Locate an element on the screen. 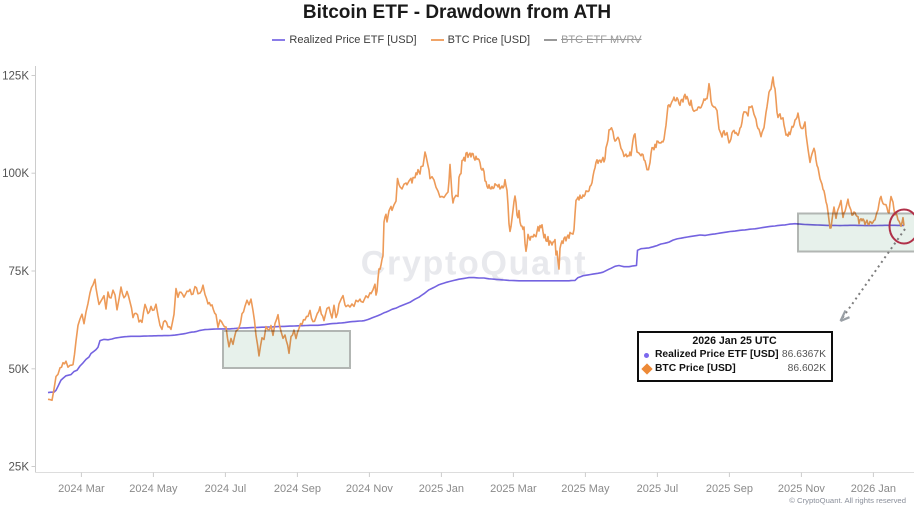 The image size is (914, 506). svg-text: 2025 Mar is located at coordinates (513, 489).